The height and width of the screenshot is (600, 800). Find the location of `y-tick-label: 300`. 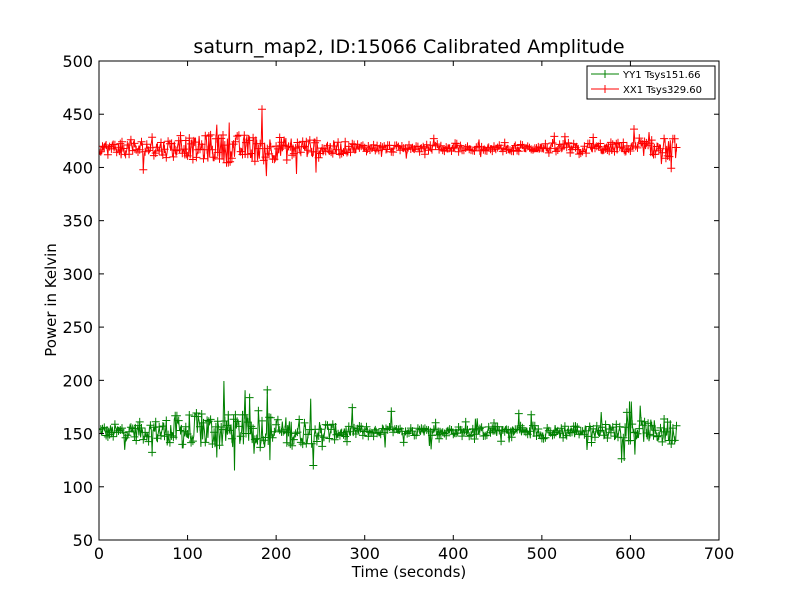

y-tick-label: 300 is located at coordinates (77, 274).